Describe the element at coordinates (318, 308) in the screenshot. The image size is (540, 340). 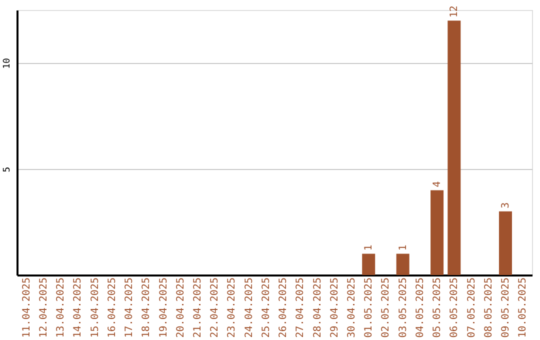
I see `x-tick-label: 28.04.2025` at that location.